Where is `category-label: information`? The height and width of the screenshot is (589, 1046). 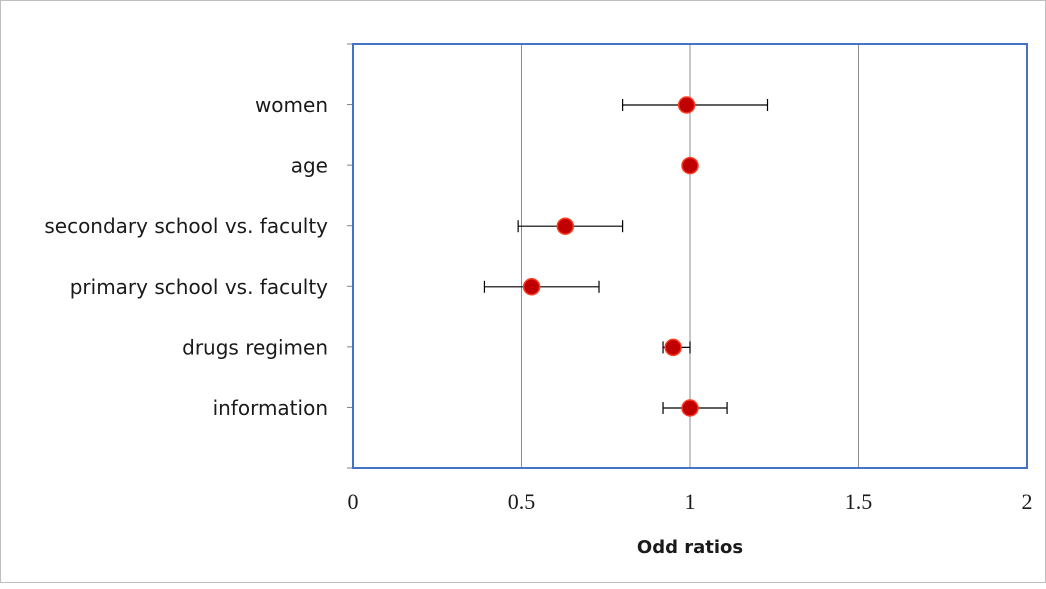
category-label: information is located at coordinates (270, 408).